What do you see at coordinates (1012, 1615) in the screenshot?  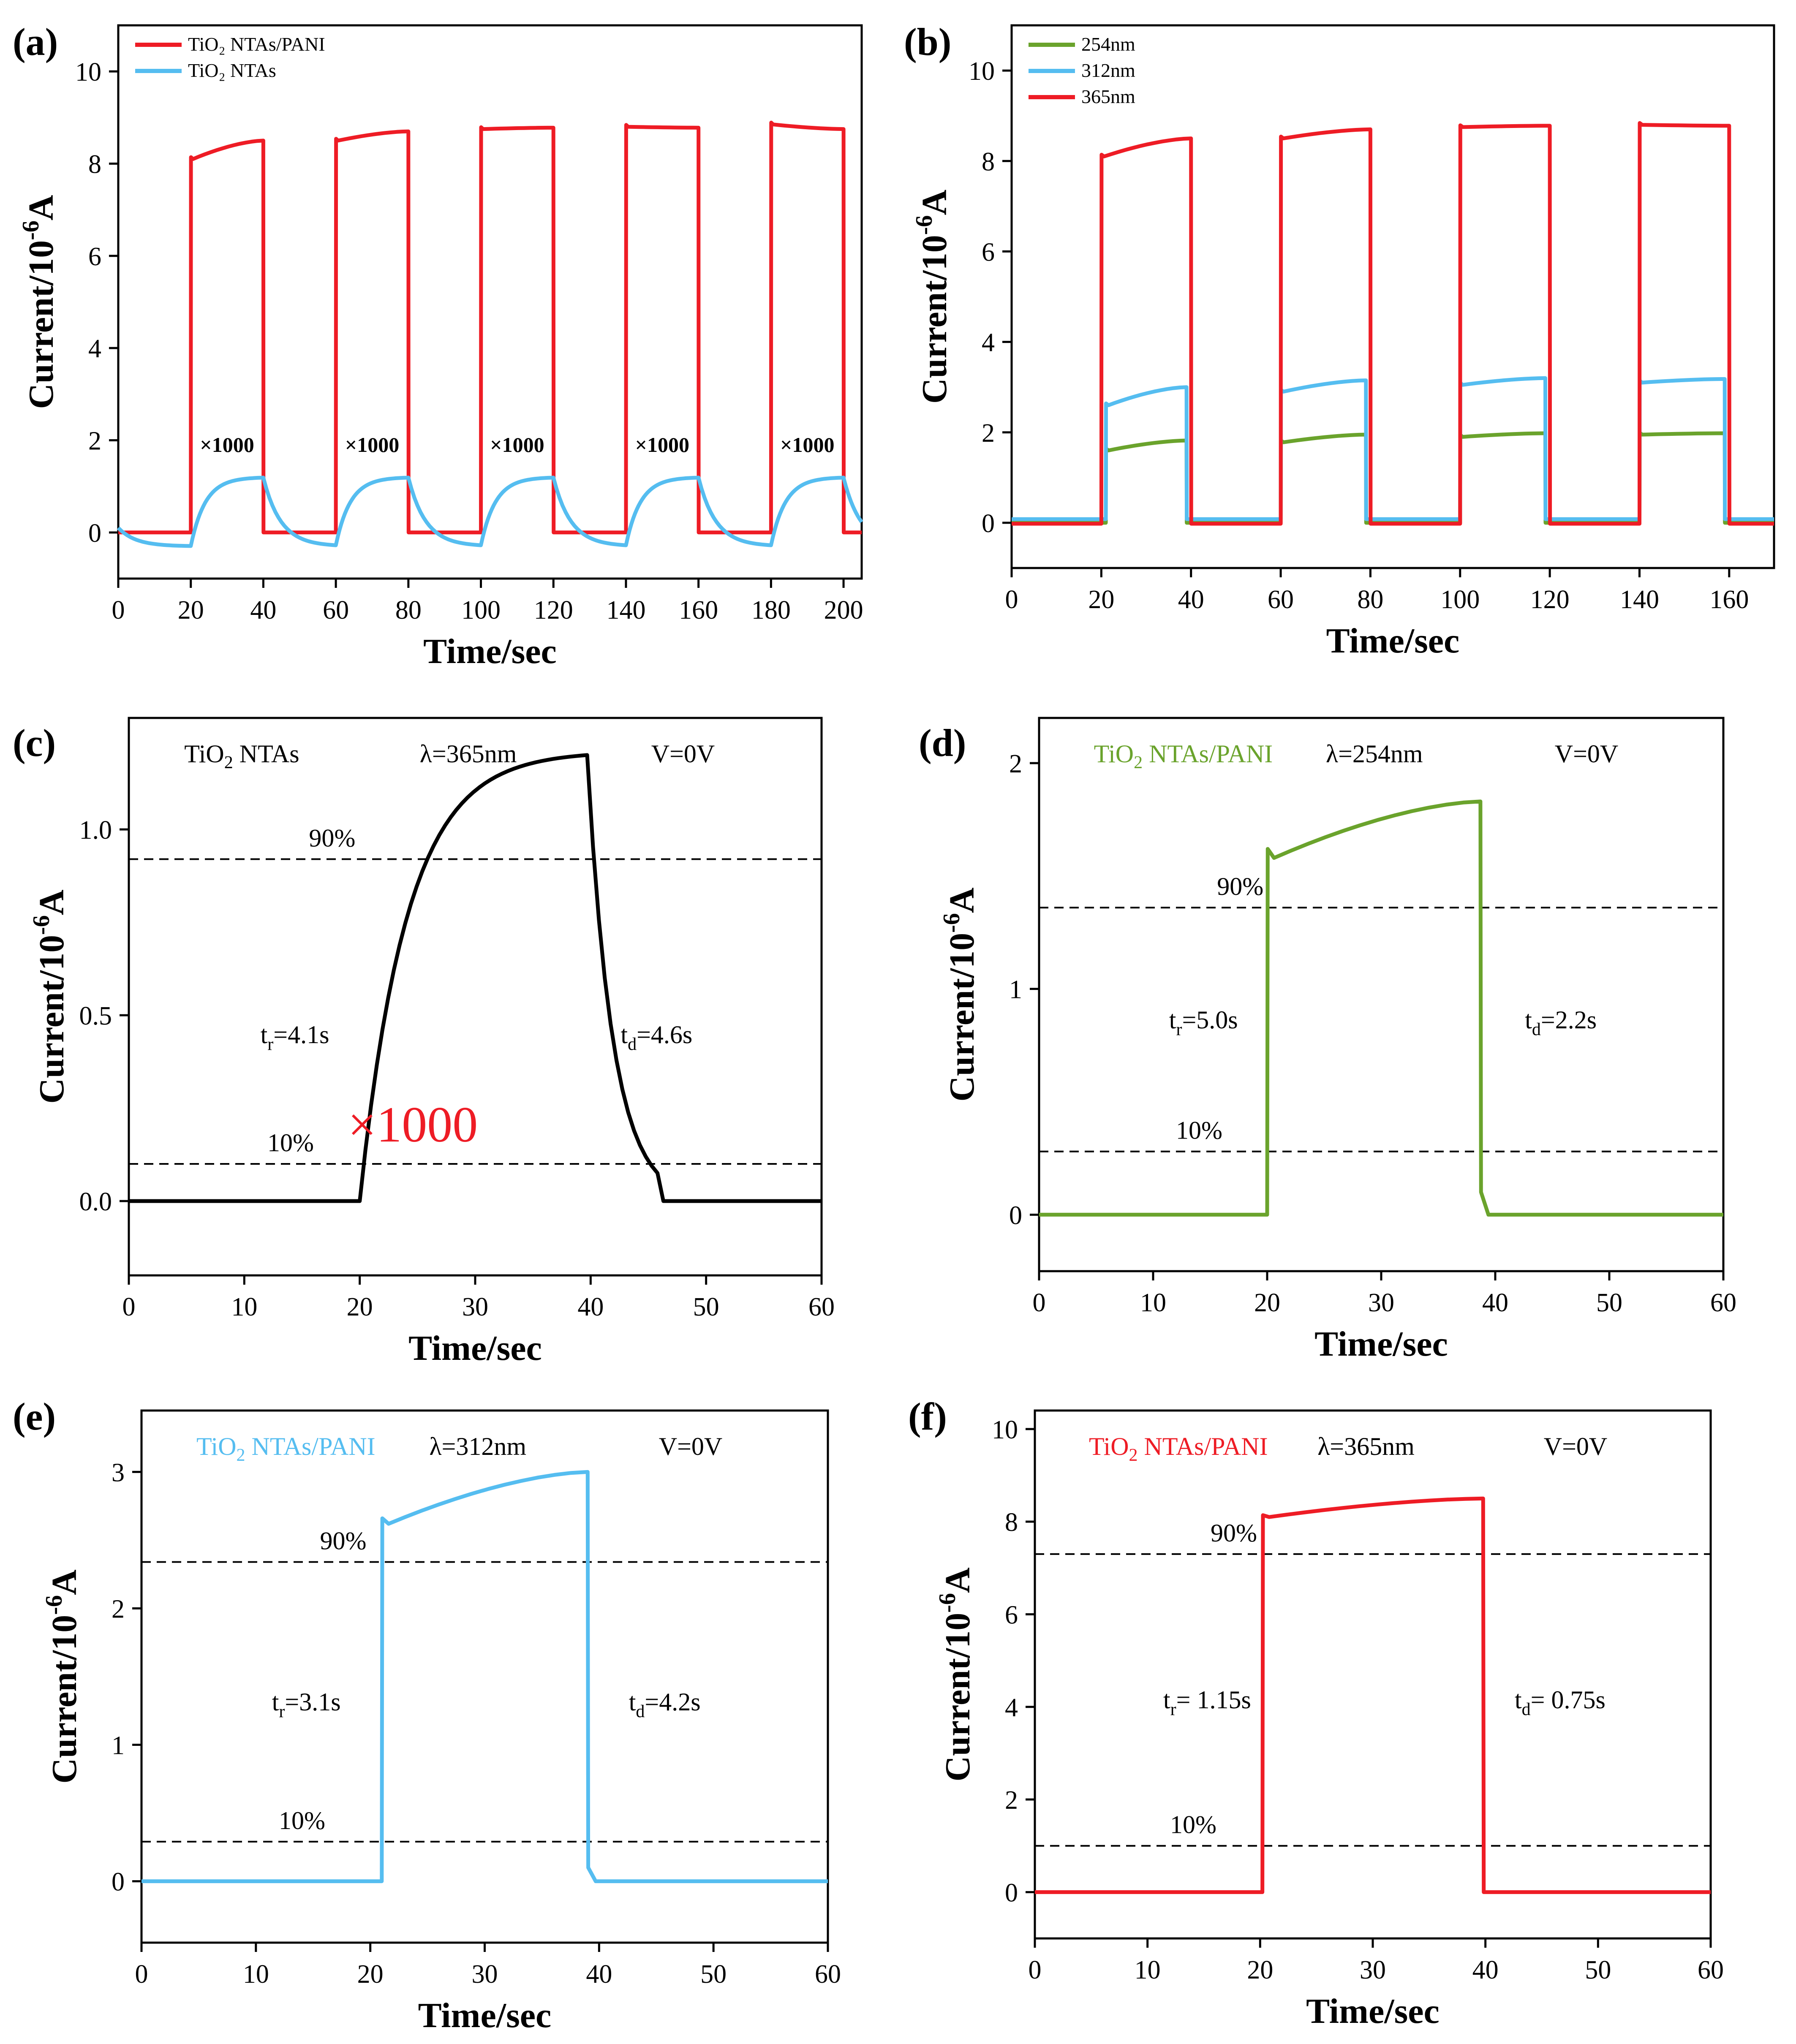 I see `y-tick-label: 6` at bounding box center [1012, 1615].